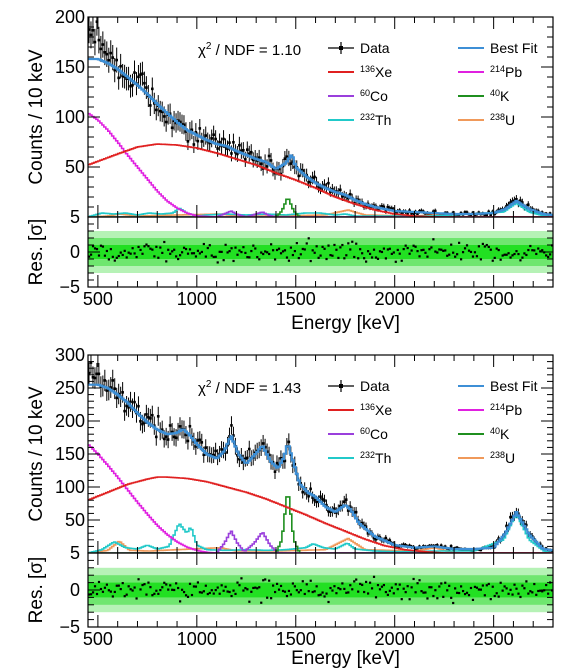 The width and height of the screenshot is (581, 672). Describe the element at coordinates (376, 72) in the screenshot. I see `legend-label: 136Xe` at that location.